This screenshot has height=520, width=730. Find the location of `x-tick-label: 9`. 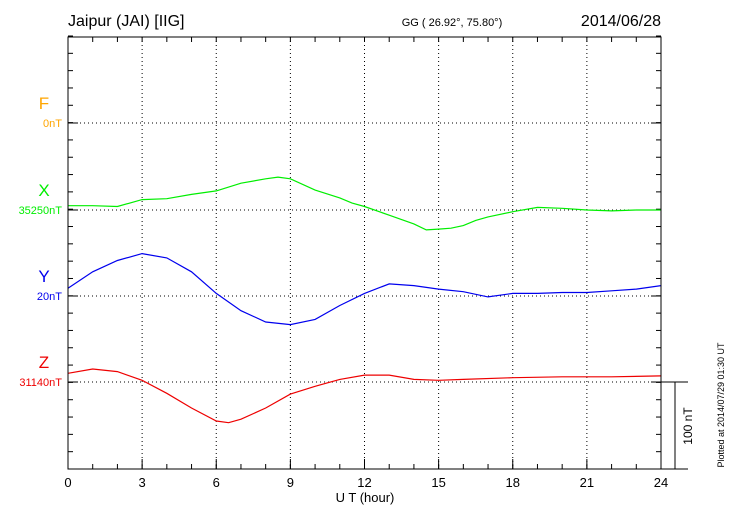

x-tick-label: 9 is located at coordinates (290, 482).